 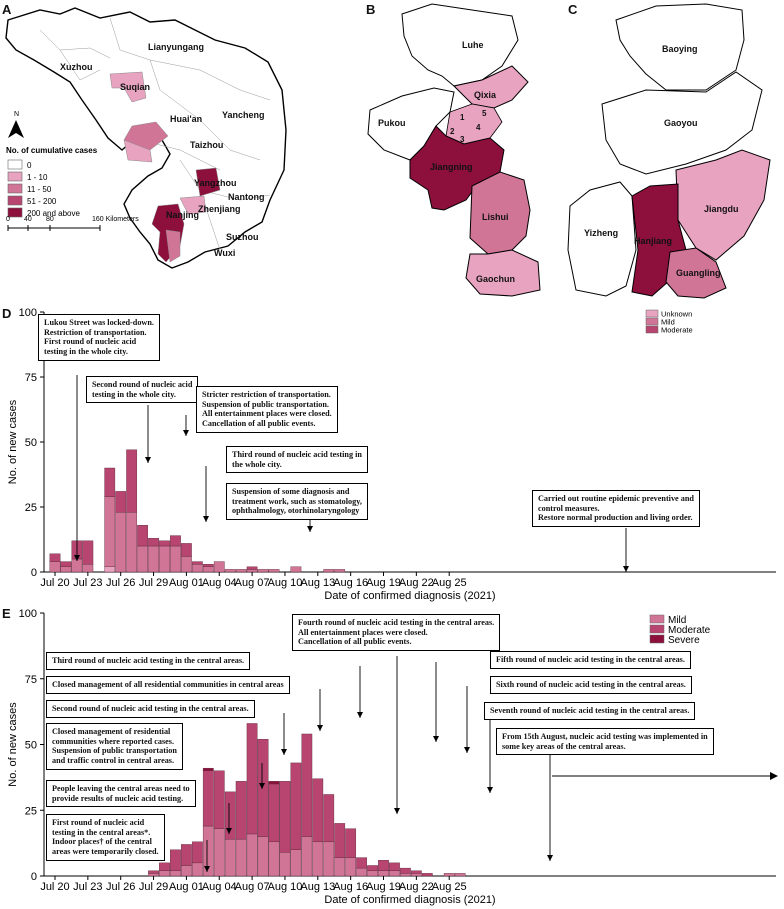 What do you see at coordinates (182, 215) in the screenshot?
I see `city-label: Nanjing` at bounding box center [182, 215].